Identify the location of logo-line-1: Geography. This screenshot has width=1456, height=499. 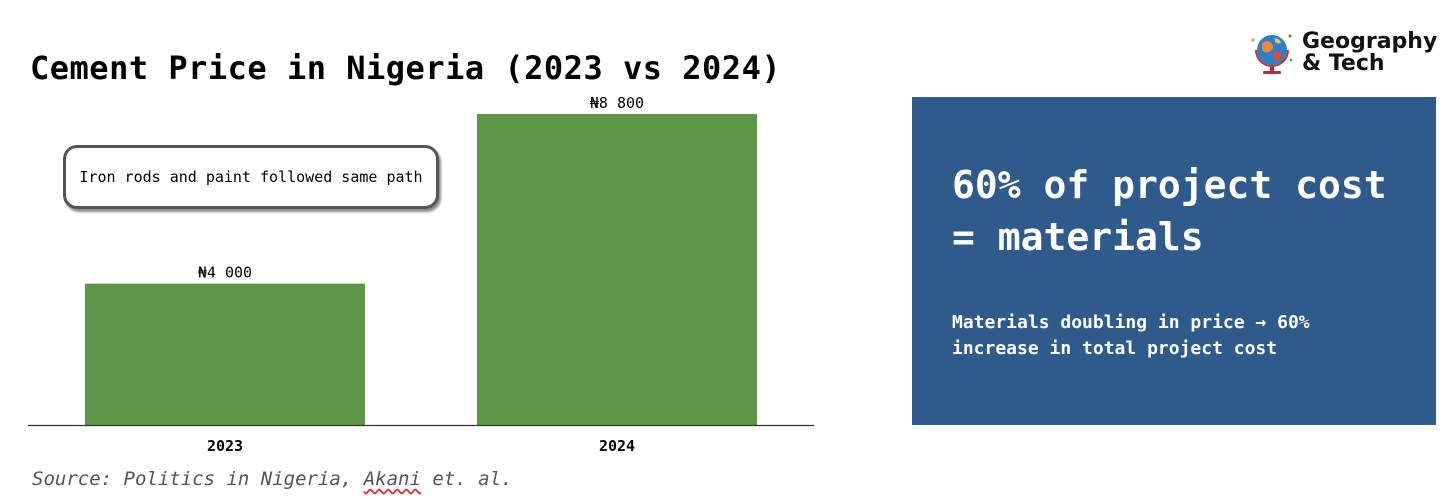
(1370, 41).